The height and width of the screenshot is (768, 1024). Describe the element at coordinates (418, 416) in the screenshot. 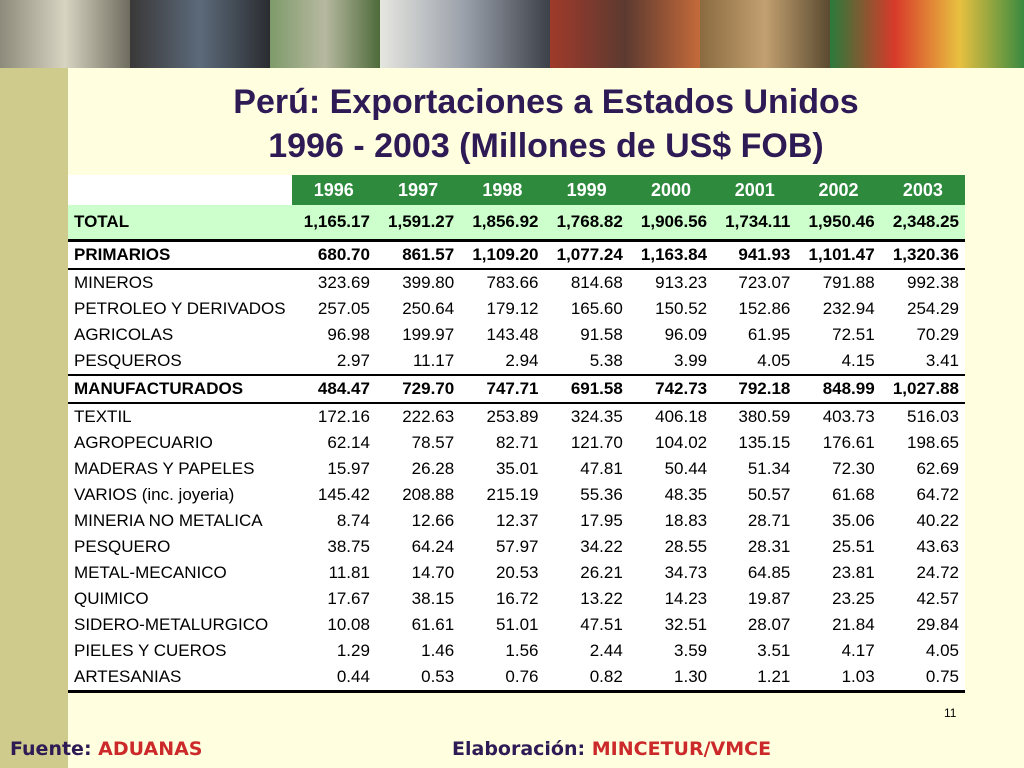

I see `value-cell: 222.63` at that location.